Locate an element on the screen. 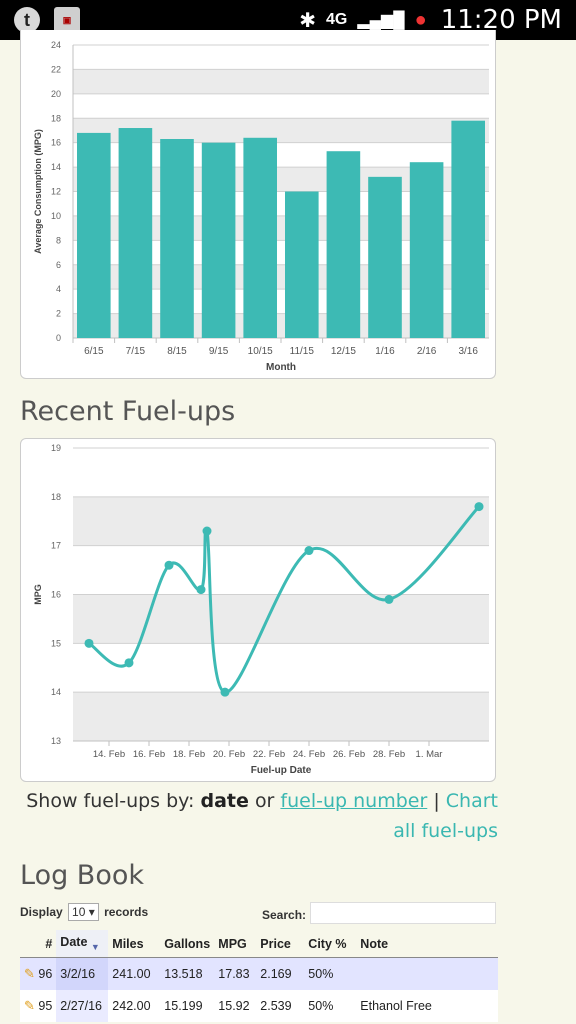  gallons-cell: 15.199 is located at coordinates (187, 1006).